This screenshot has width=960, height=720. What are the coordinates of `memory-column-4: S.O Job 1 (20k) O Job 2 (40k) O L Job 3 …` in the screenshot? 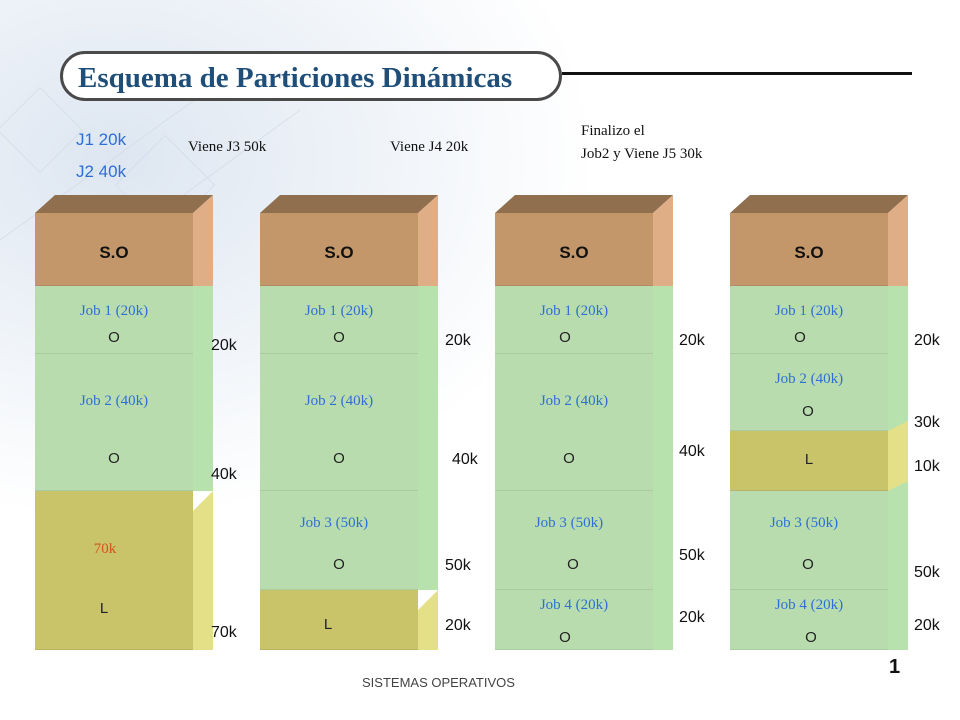 It's located at (819, 422).